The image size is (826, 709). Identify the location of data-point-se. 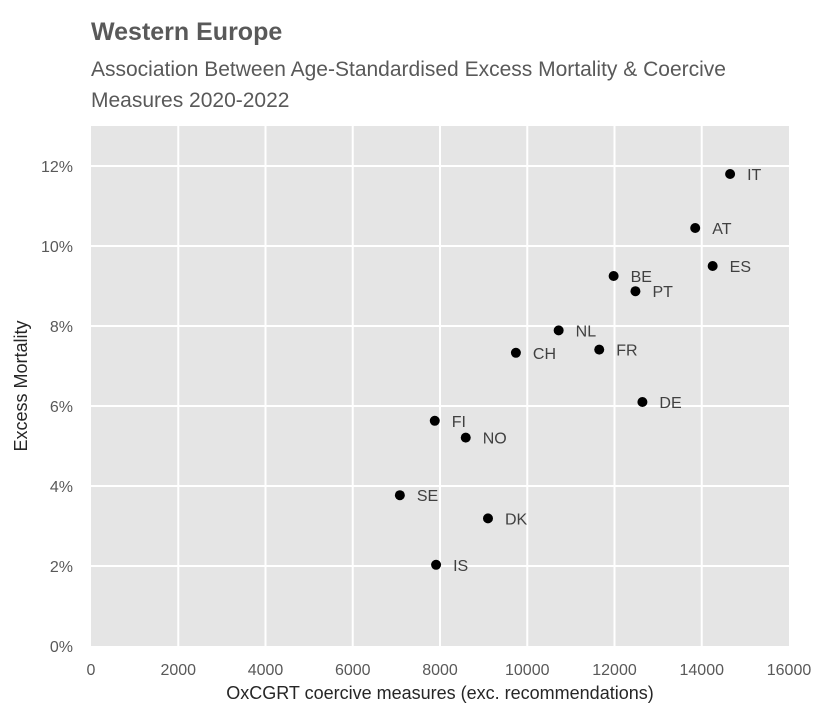
(399, 495).